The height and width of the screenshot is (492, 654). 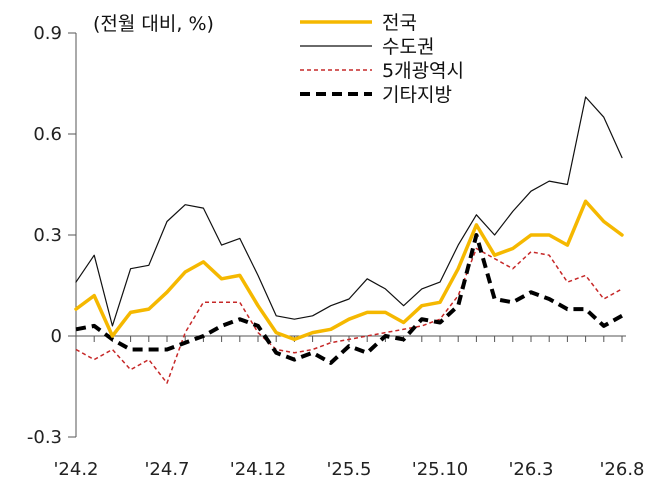 What do you see at coordinates (47, 134) in the screenshot?
I see `y-tick-label: 0.6` at bounding box center [47, 134].